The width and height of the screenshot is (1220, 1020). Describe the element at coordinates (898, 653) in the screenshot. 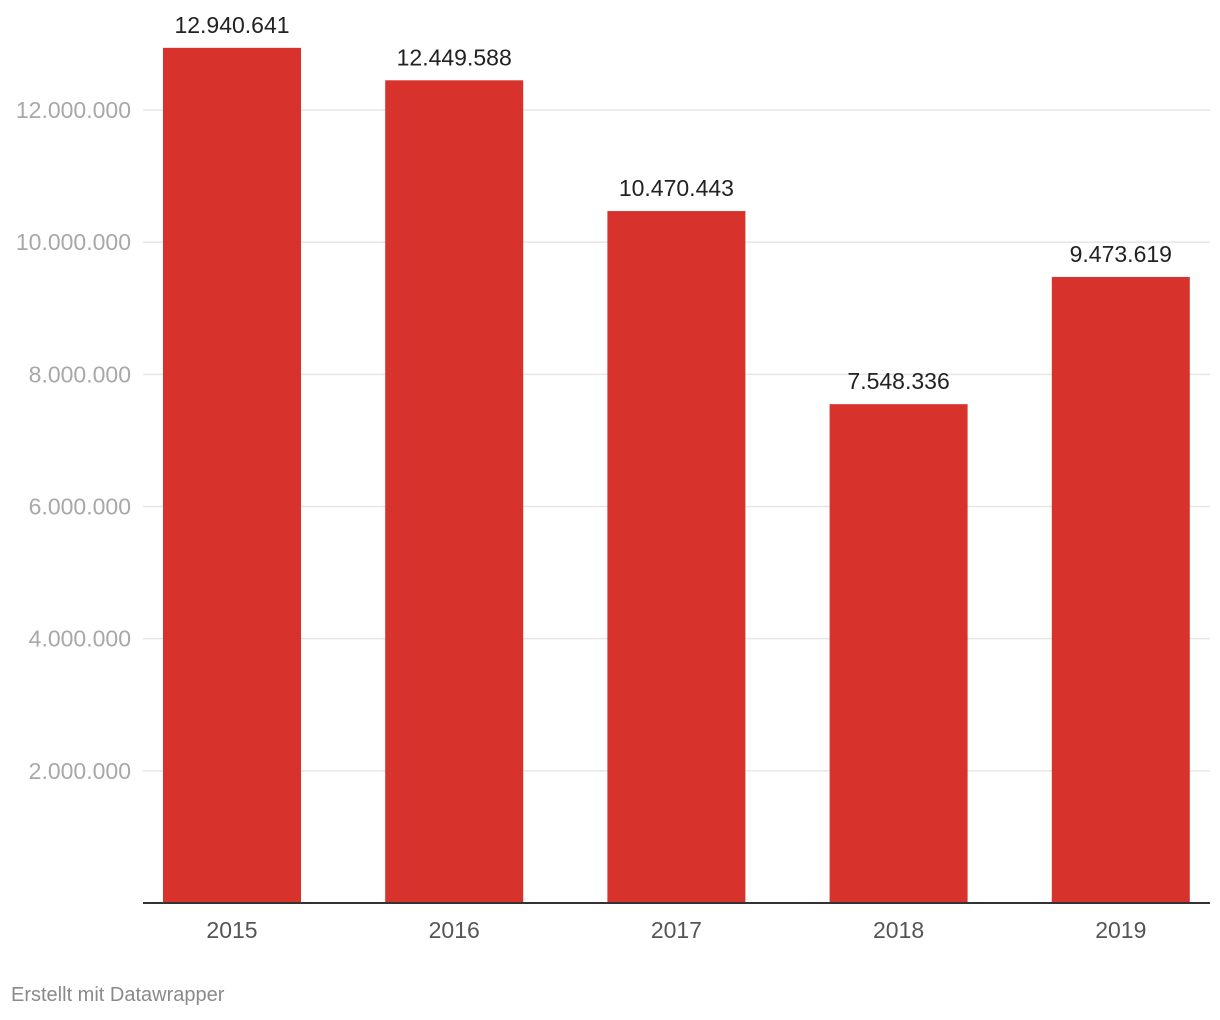

I see `bar-2018` at that location.